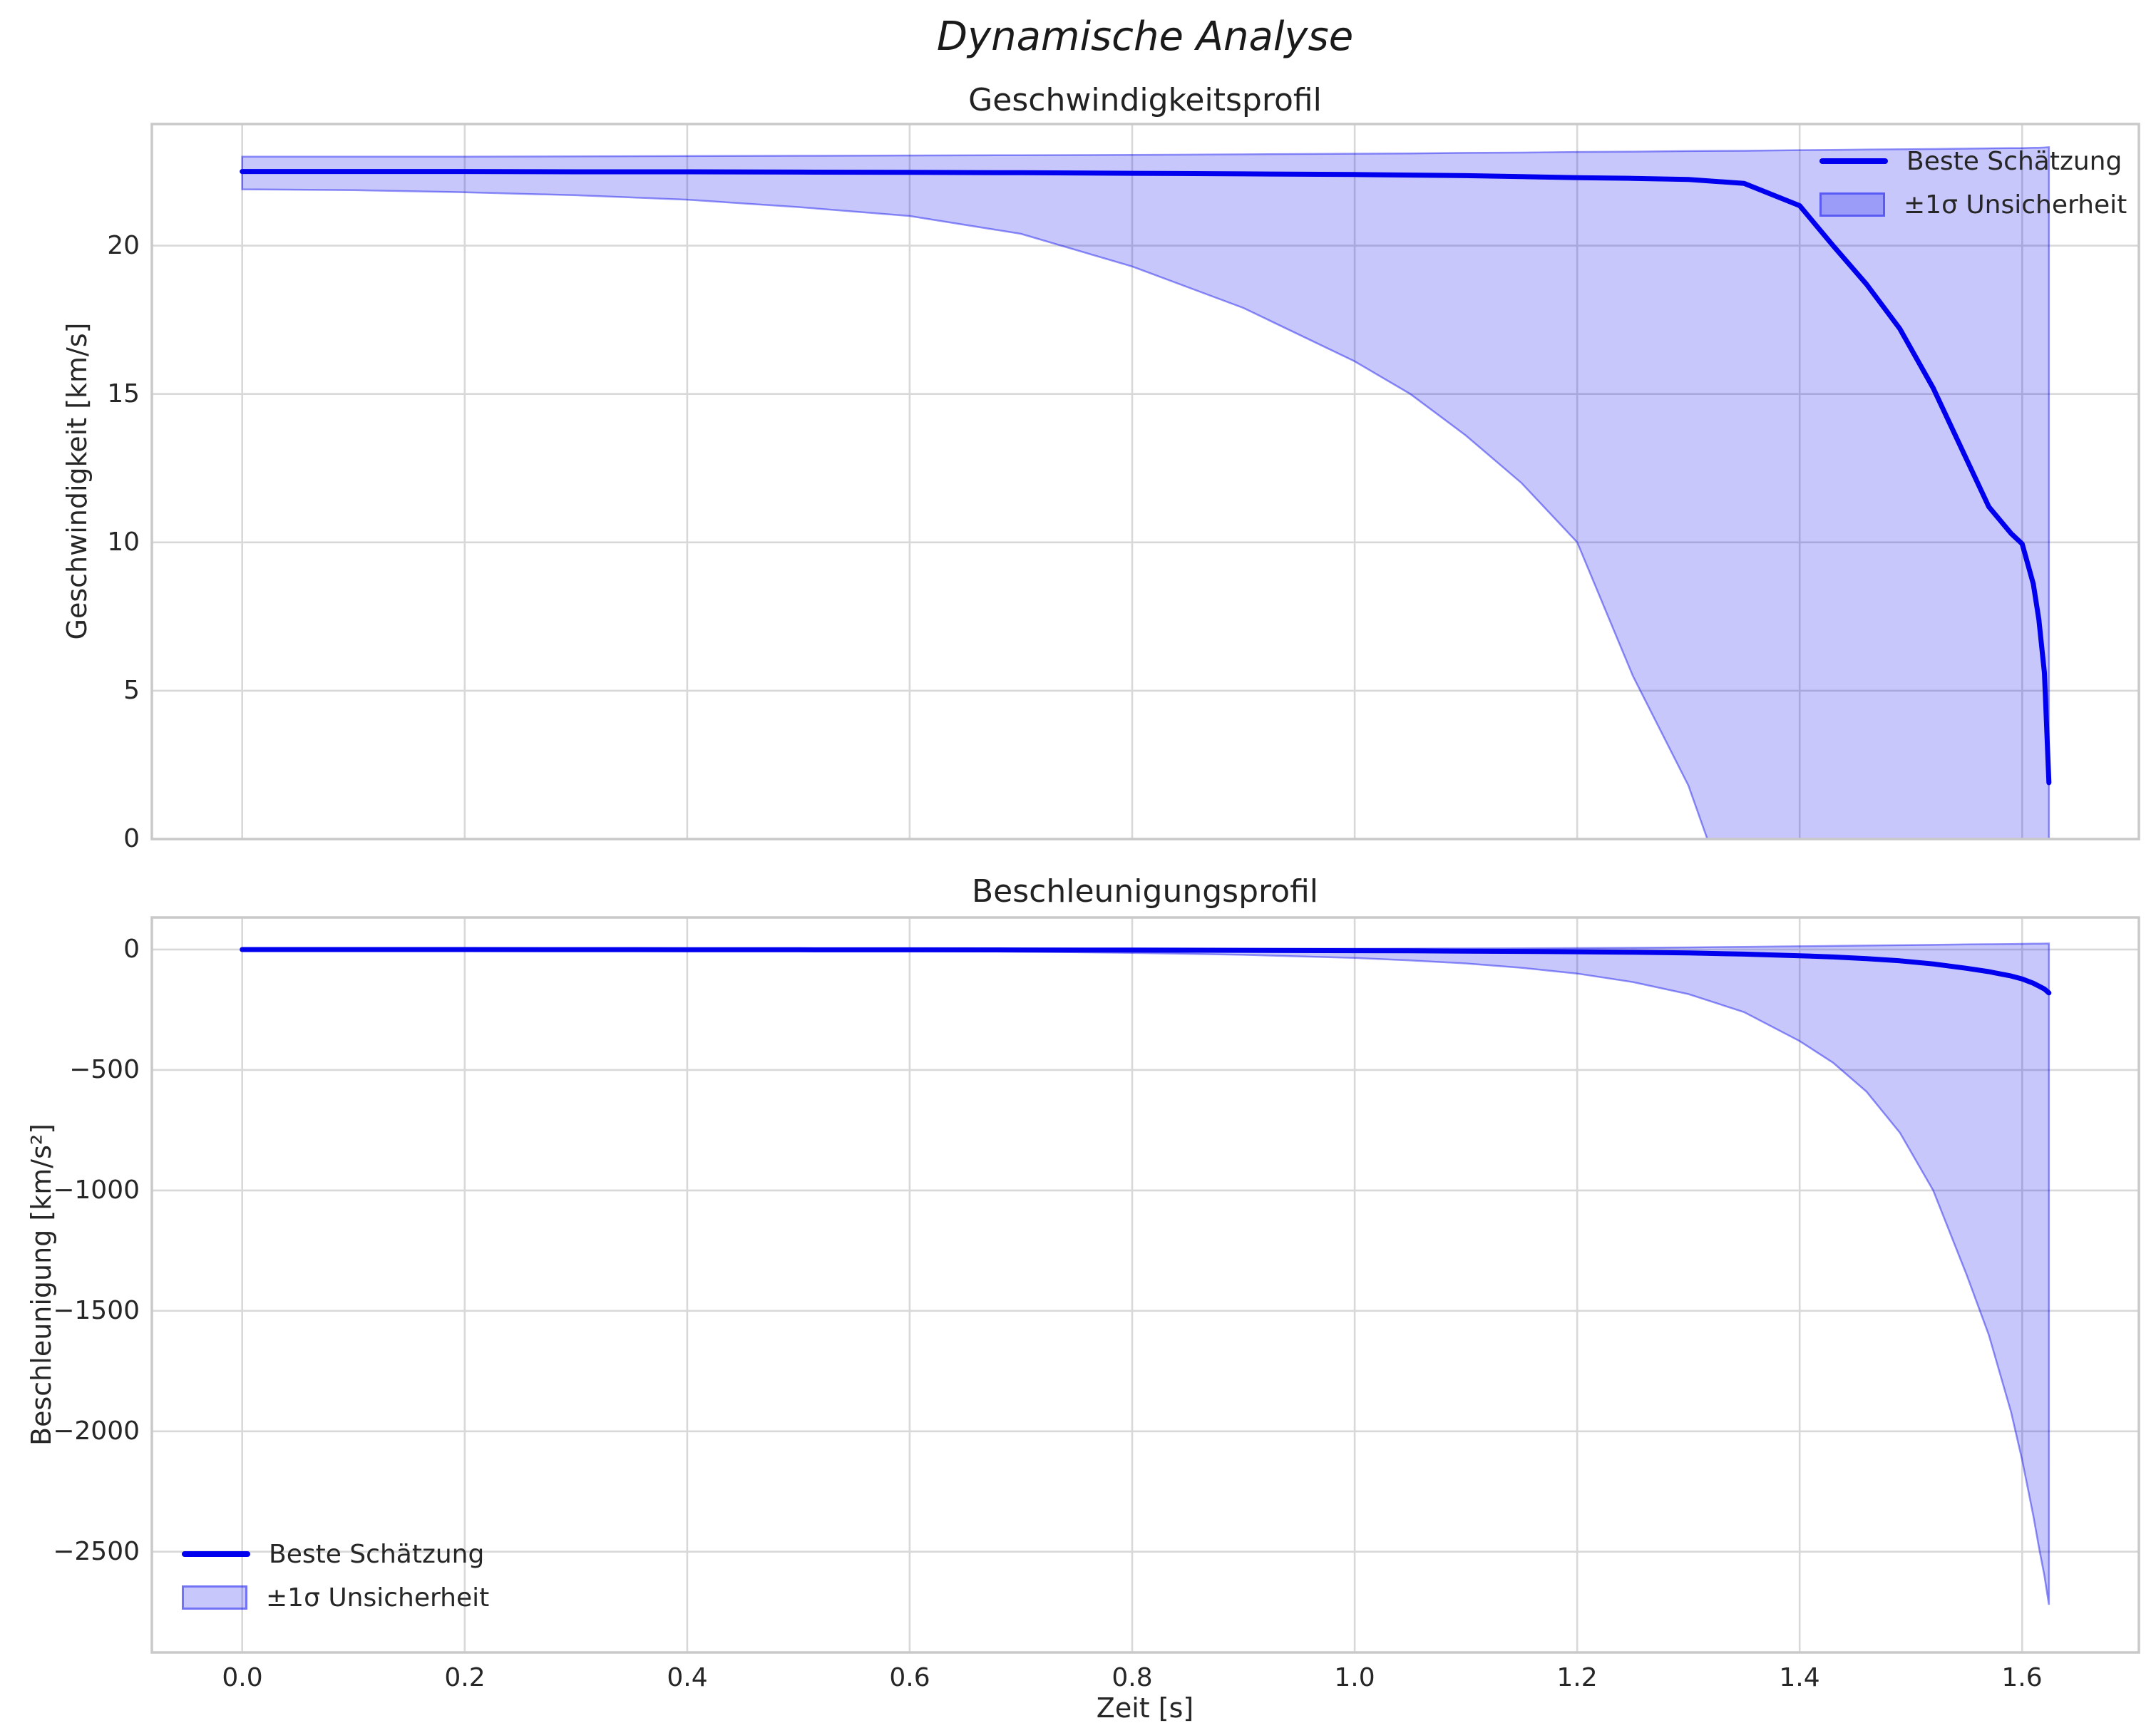  What do you see at coordinates (96, 1551) in the screenshot?
I see `y-tick-label: −2500` at bounding box center [96, 1551].